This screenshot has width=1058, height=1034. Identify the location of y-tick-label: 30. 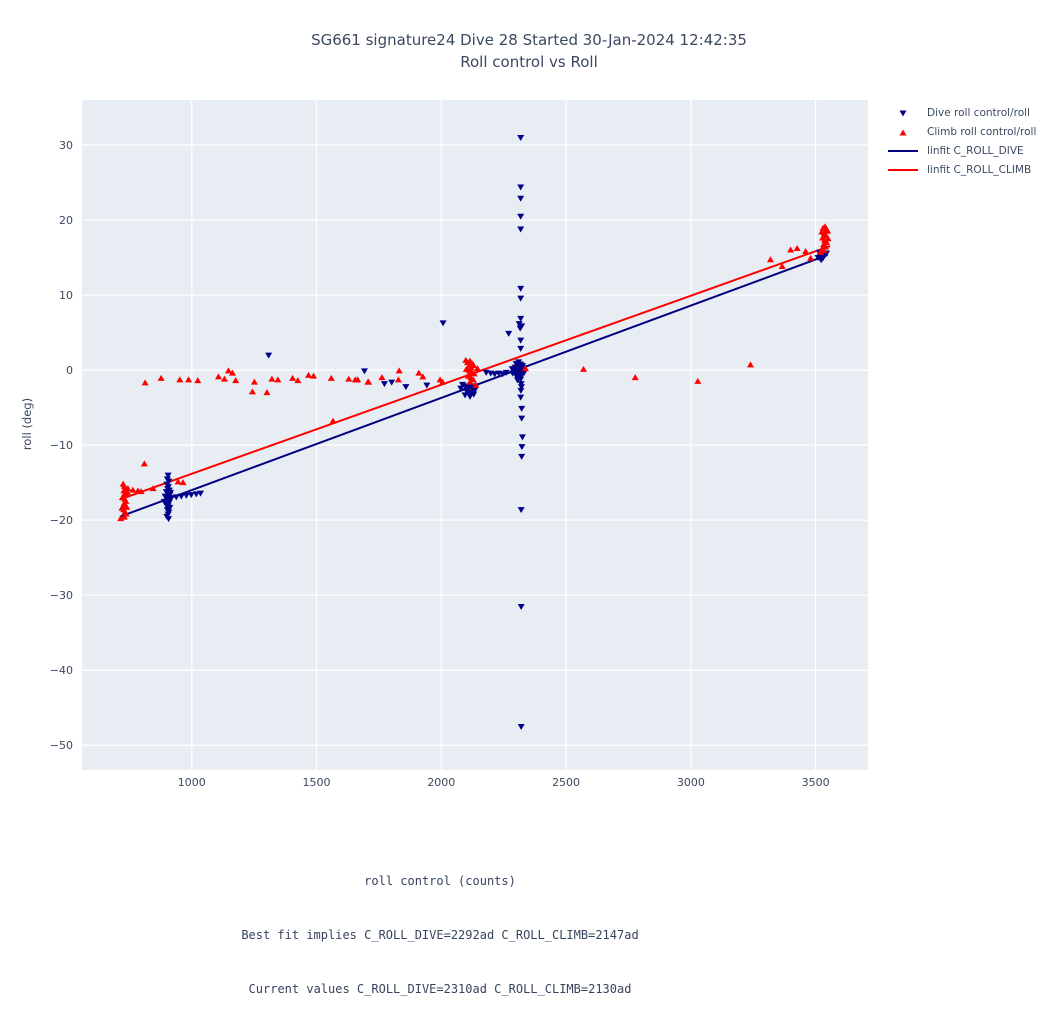
(66, 145).